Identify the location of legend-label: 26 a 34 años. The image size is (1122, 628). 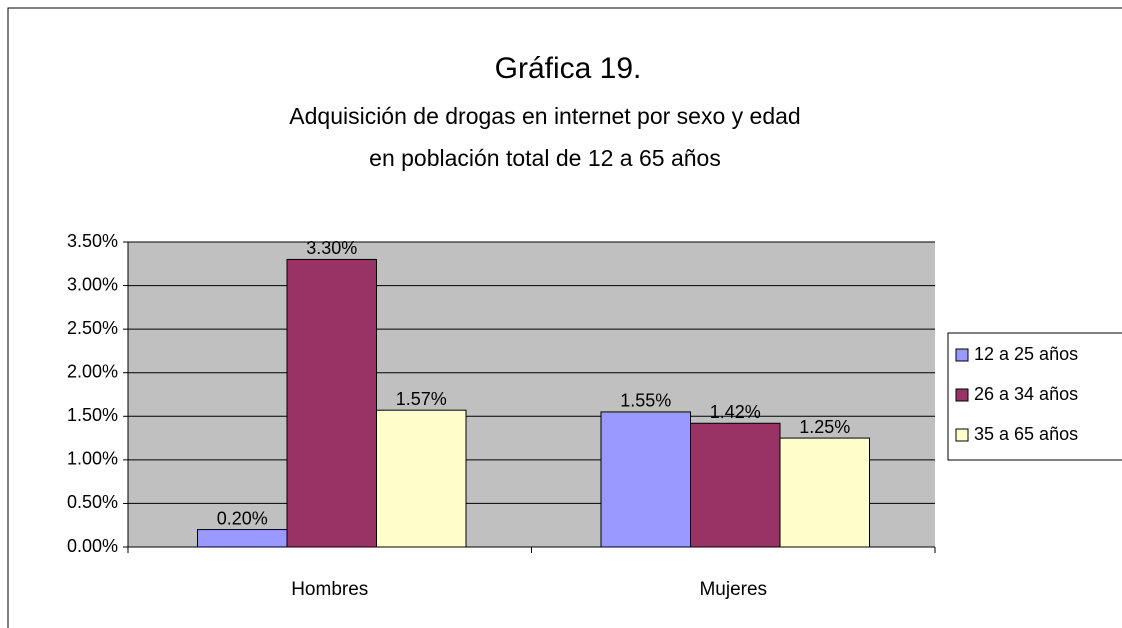
(1026, 394).